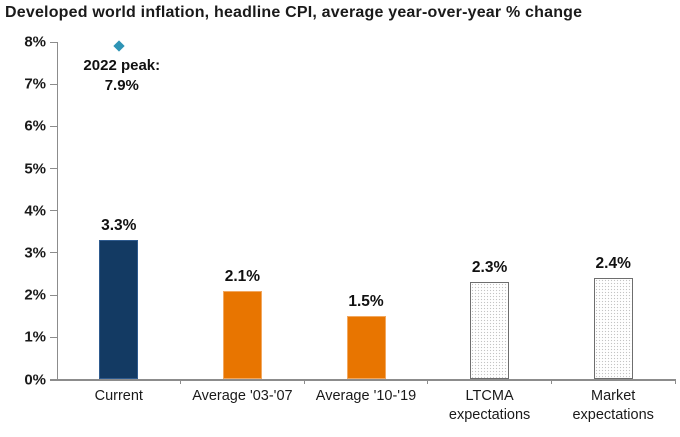  I want to click on x-axis-line, so click(363, 379).